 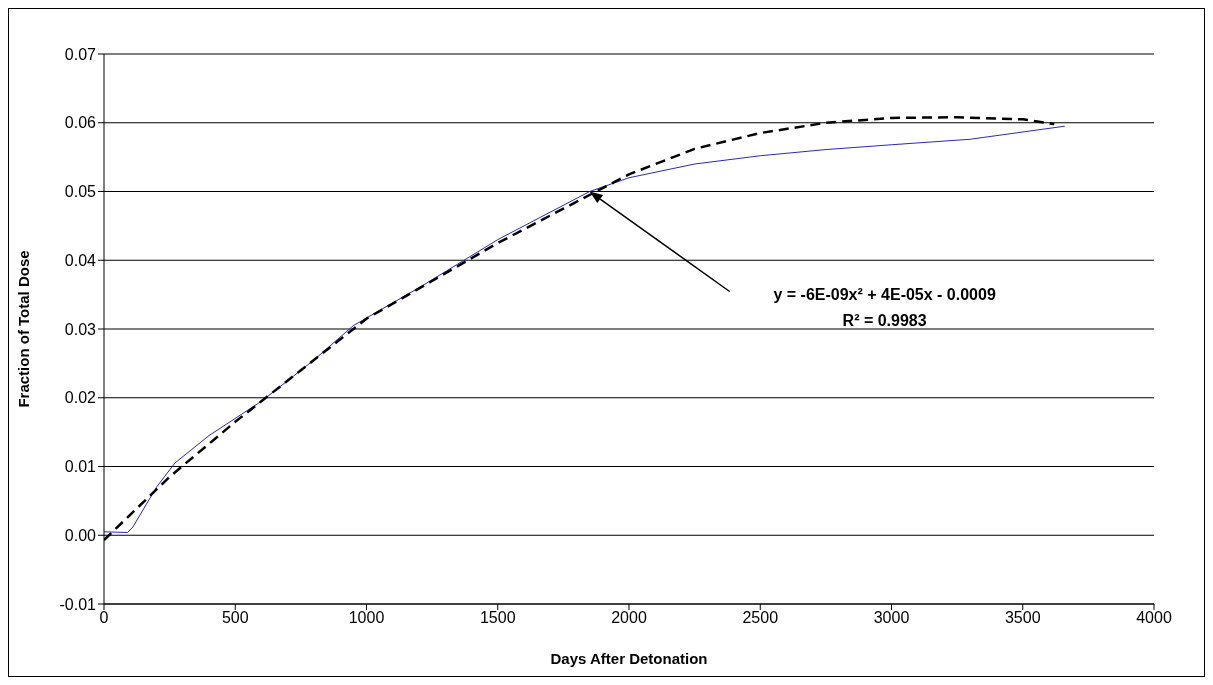 What do you see at coordinates (497, 618) in the screenshot?
I see `x-tick-label: 1500` at bounding box center [497, 618].